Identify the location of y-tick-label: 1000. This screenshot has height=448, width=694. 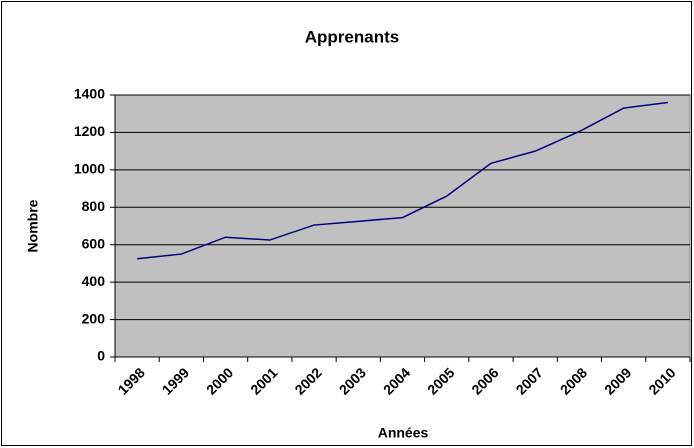
(89, 169).